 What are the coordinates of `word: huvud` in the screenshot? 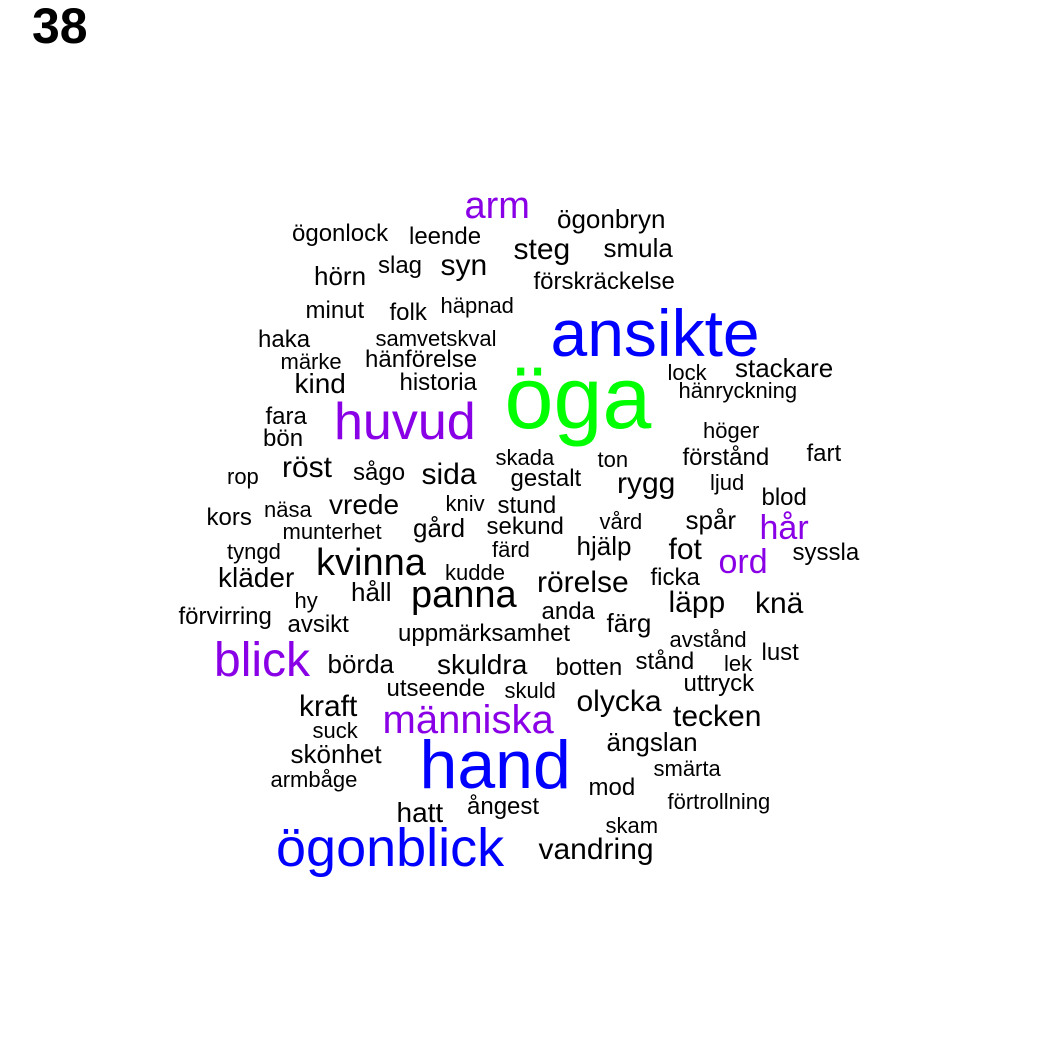 It's located at (405, 422).